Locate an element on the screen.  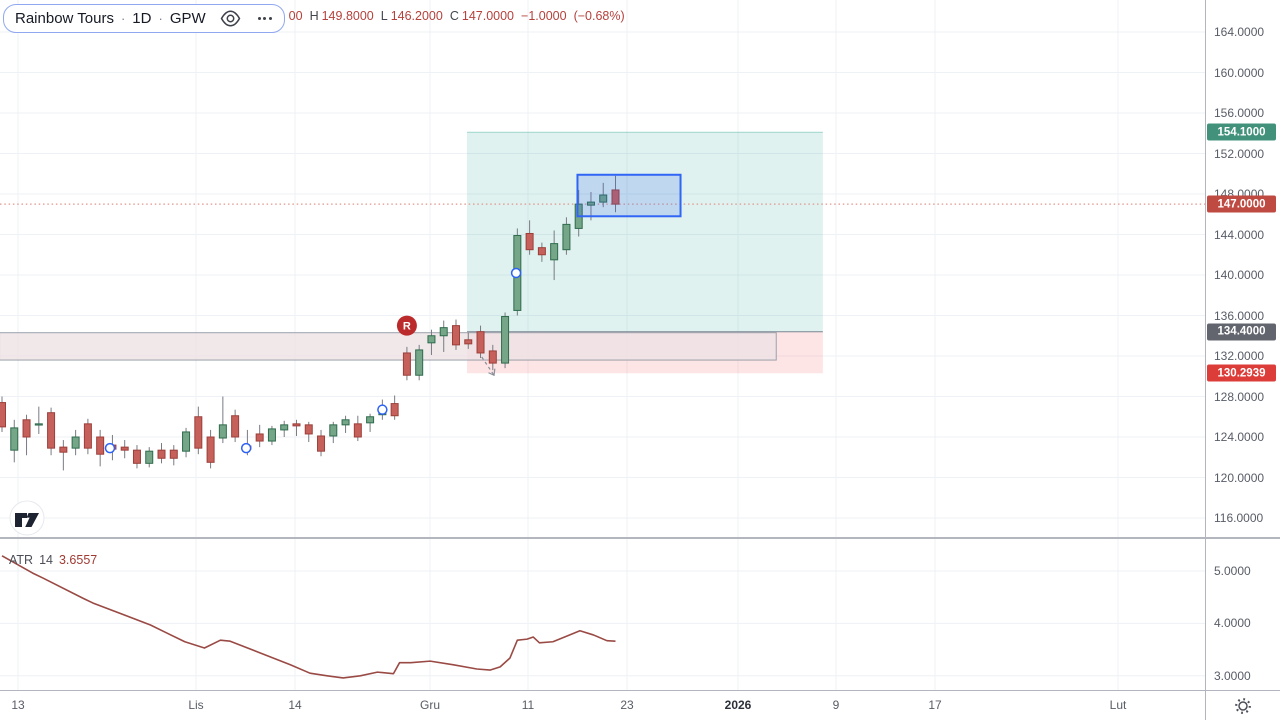
risk-marker: R is located at coordinates (406, 325).